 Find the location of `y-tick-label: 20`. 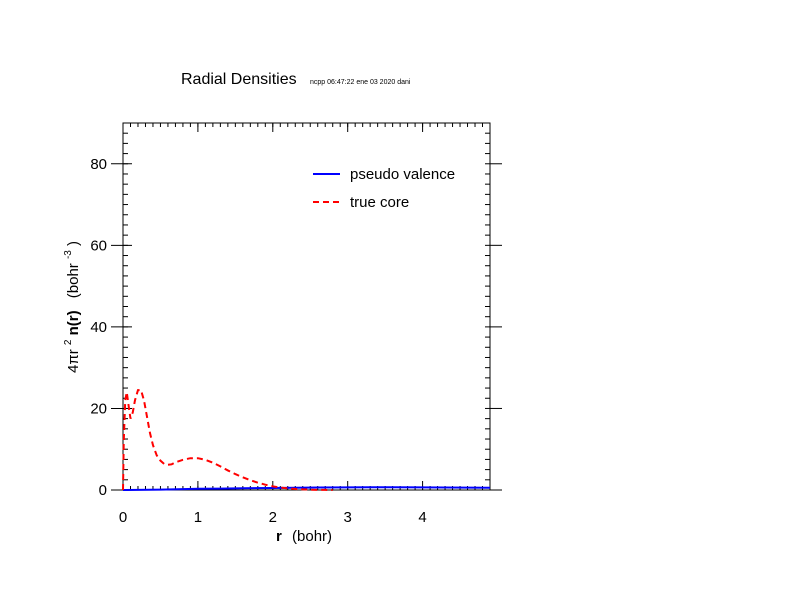

y-tick-label: 20 is located at coordinates (98, 408).